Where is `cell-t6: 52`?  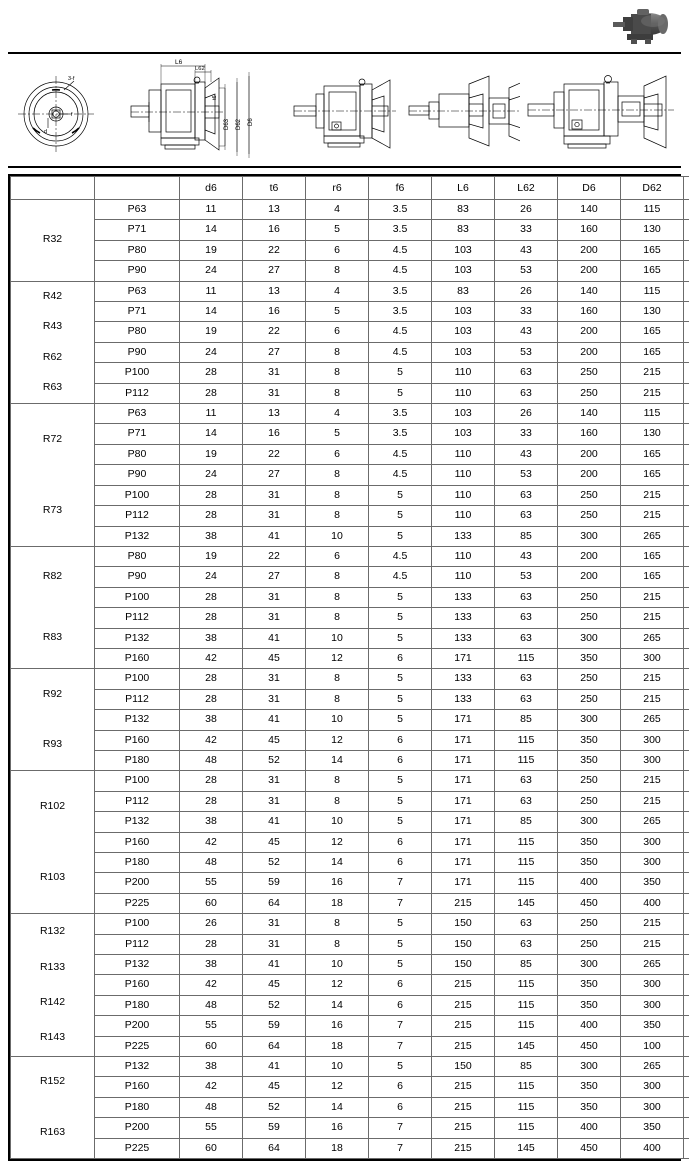
cell-t6: 52 is located at coordinates (274, 1107).